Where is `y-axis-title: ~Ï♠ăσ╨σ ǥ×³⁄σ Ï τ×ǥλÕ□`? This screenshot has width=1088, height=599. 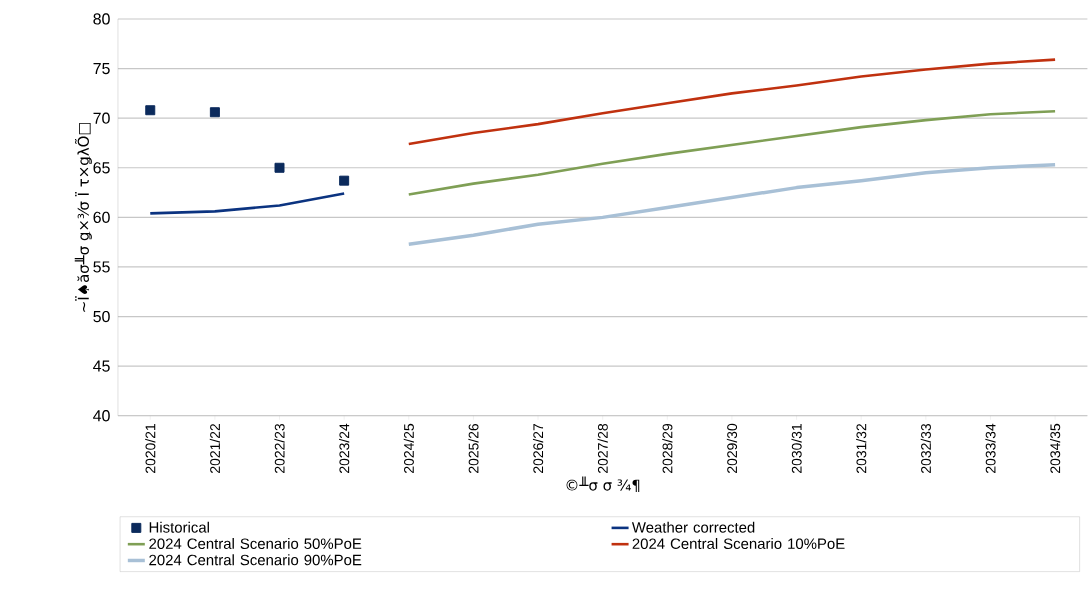 y-axis-title: ~Ï♠ăσ╨σ ǥ×³⁄σ Ï τ×ǥλÕ□ is located at coordinates (83, 217).